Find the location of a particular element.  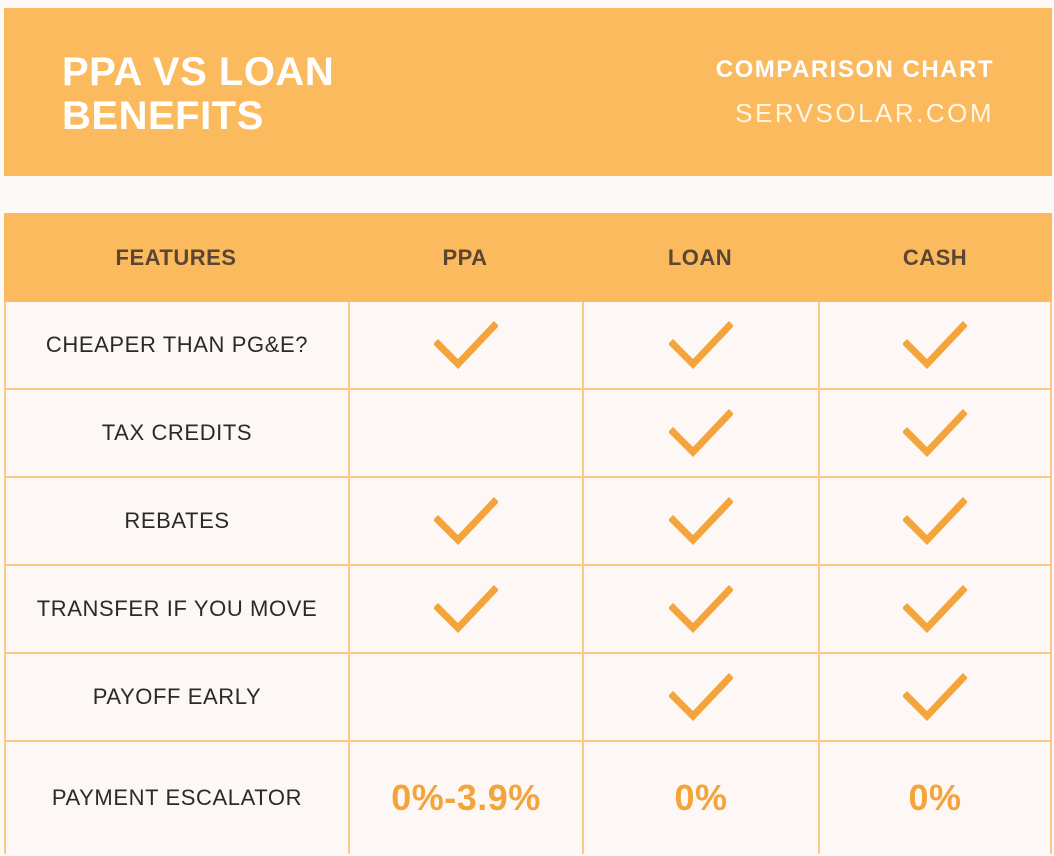

column-header-cash: CASH is located at coordinates (935, 257).